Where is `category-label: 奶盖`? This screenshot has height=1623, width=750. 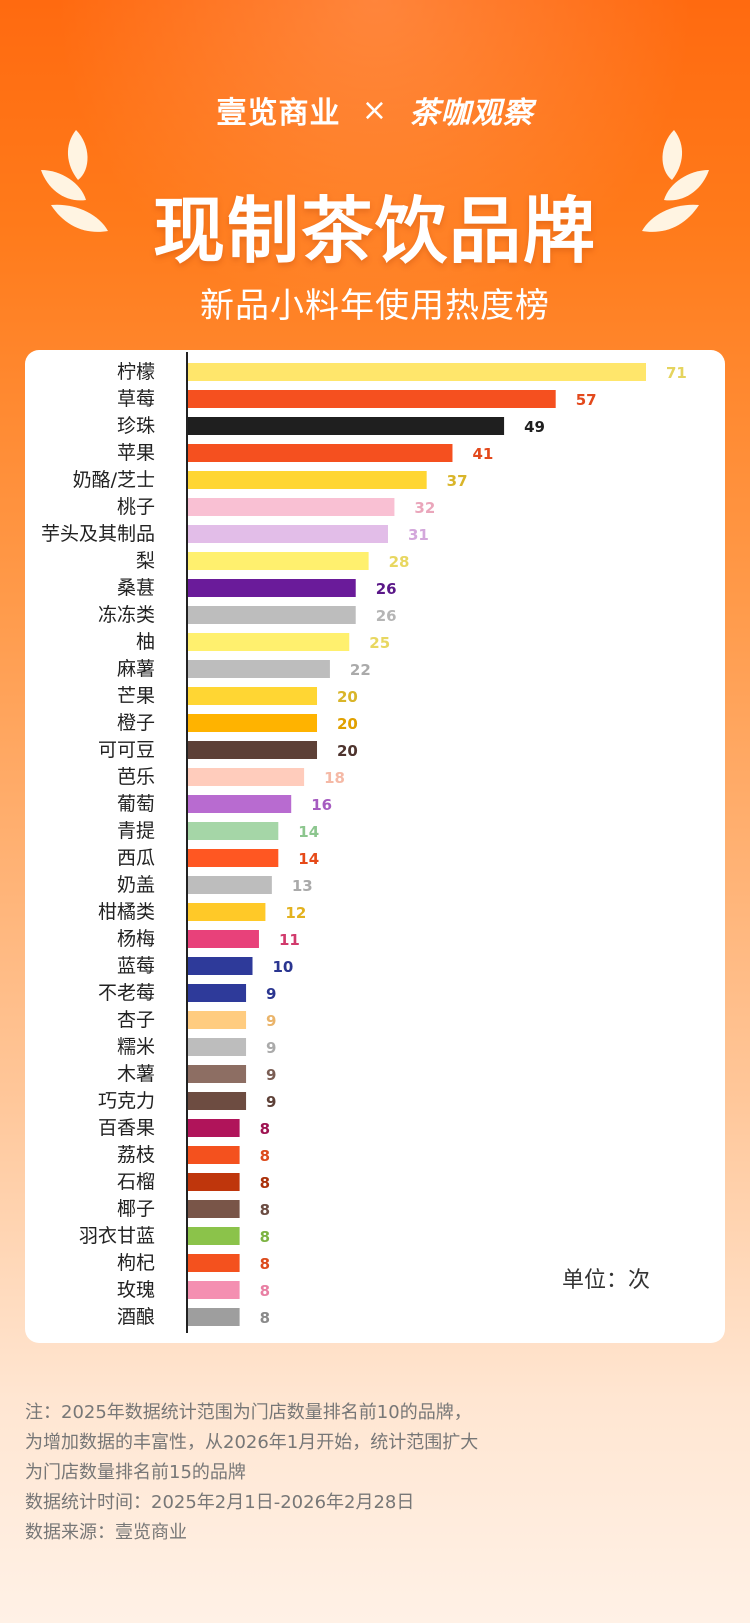 category-label: 奶盖 is located at coordinates (136, 885).